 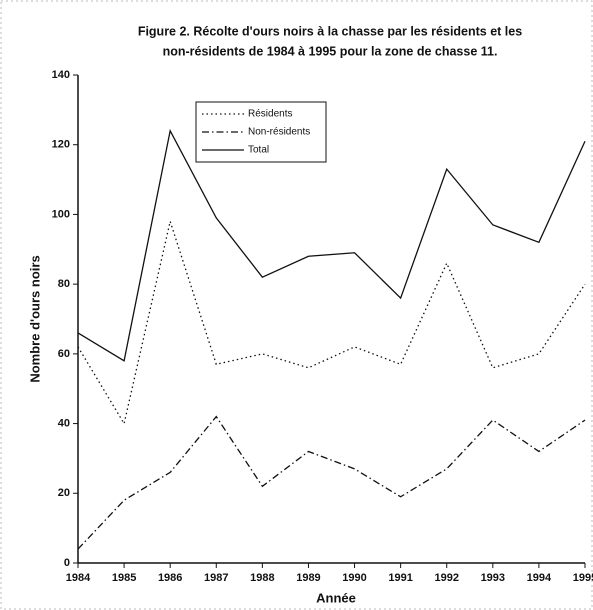 I want to click on legend: Résidents Non-résidents Total, so click(x=261, y=132).